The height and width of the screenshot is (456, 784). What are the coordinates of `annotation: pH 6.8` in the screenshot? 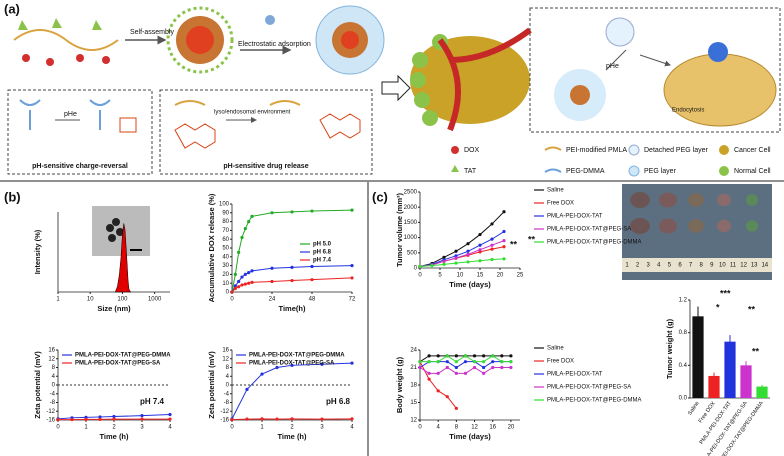 It's located at (338, 401).